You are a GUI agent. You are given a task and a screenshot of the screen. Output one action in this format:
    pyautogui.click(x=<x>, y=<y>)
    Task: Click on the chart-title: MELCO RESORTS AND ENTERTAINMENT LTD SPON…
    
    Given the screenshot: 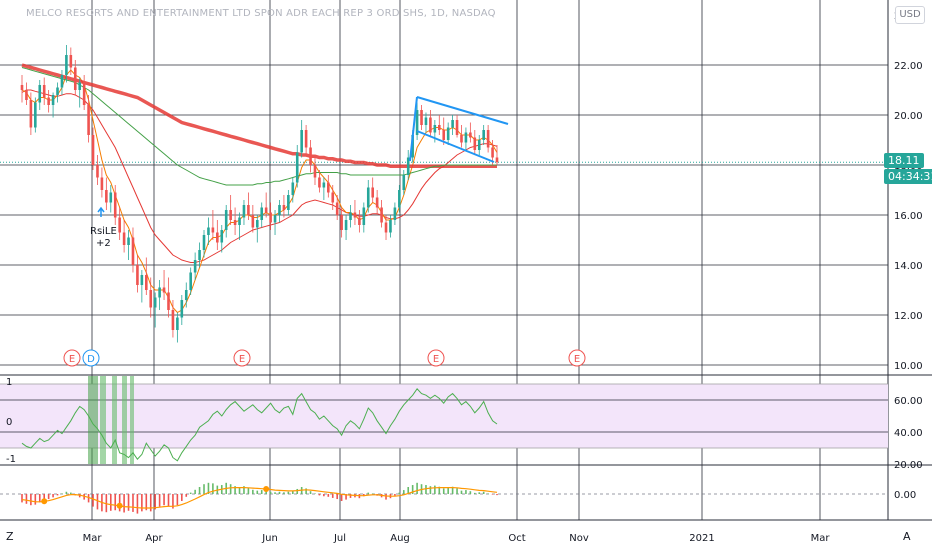 What is the action you would take?
    pyautogui.click(x=261, y=13)
    